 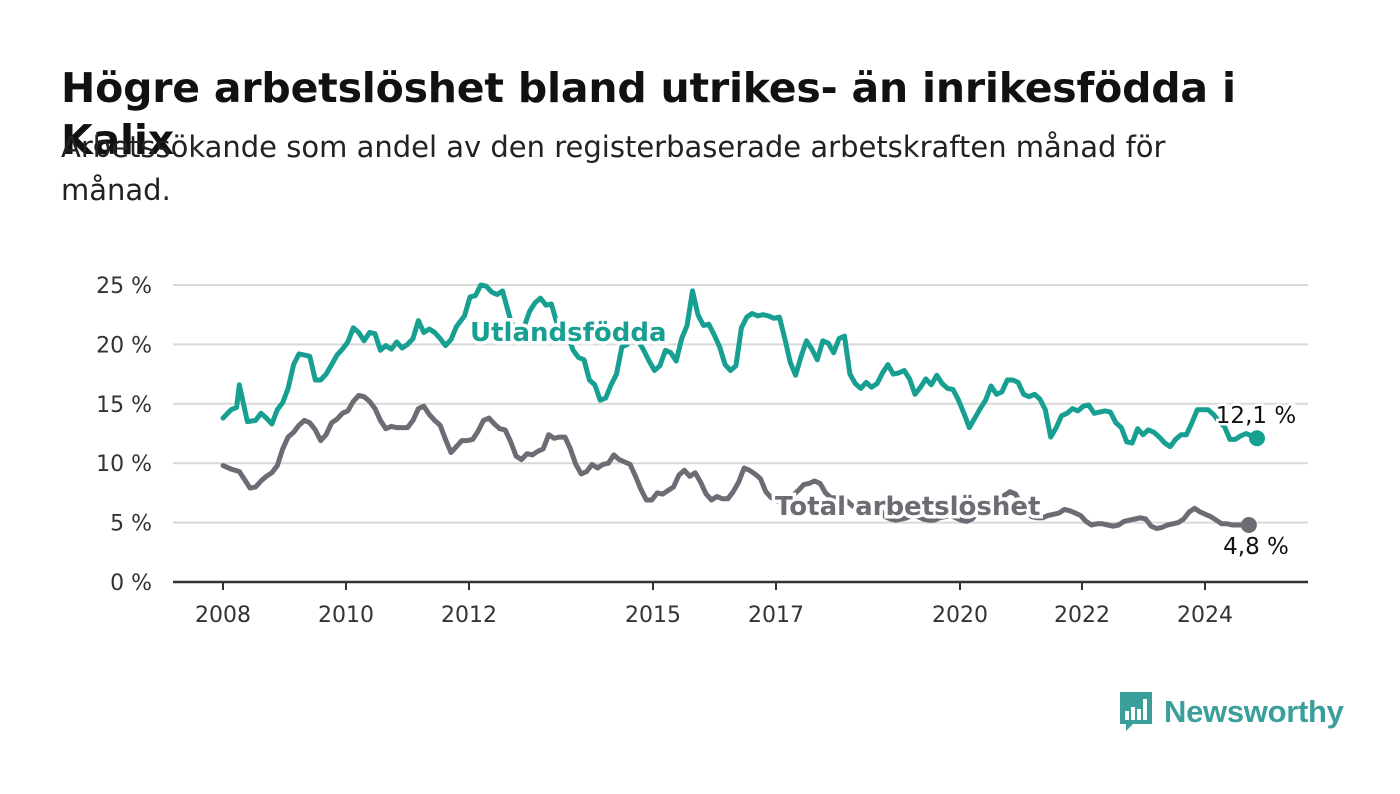 What do you see at coordinates (346, 615) in the screenshot?
I see `x-tick-label: 2010` at bounding box center [346, 615].